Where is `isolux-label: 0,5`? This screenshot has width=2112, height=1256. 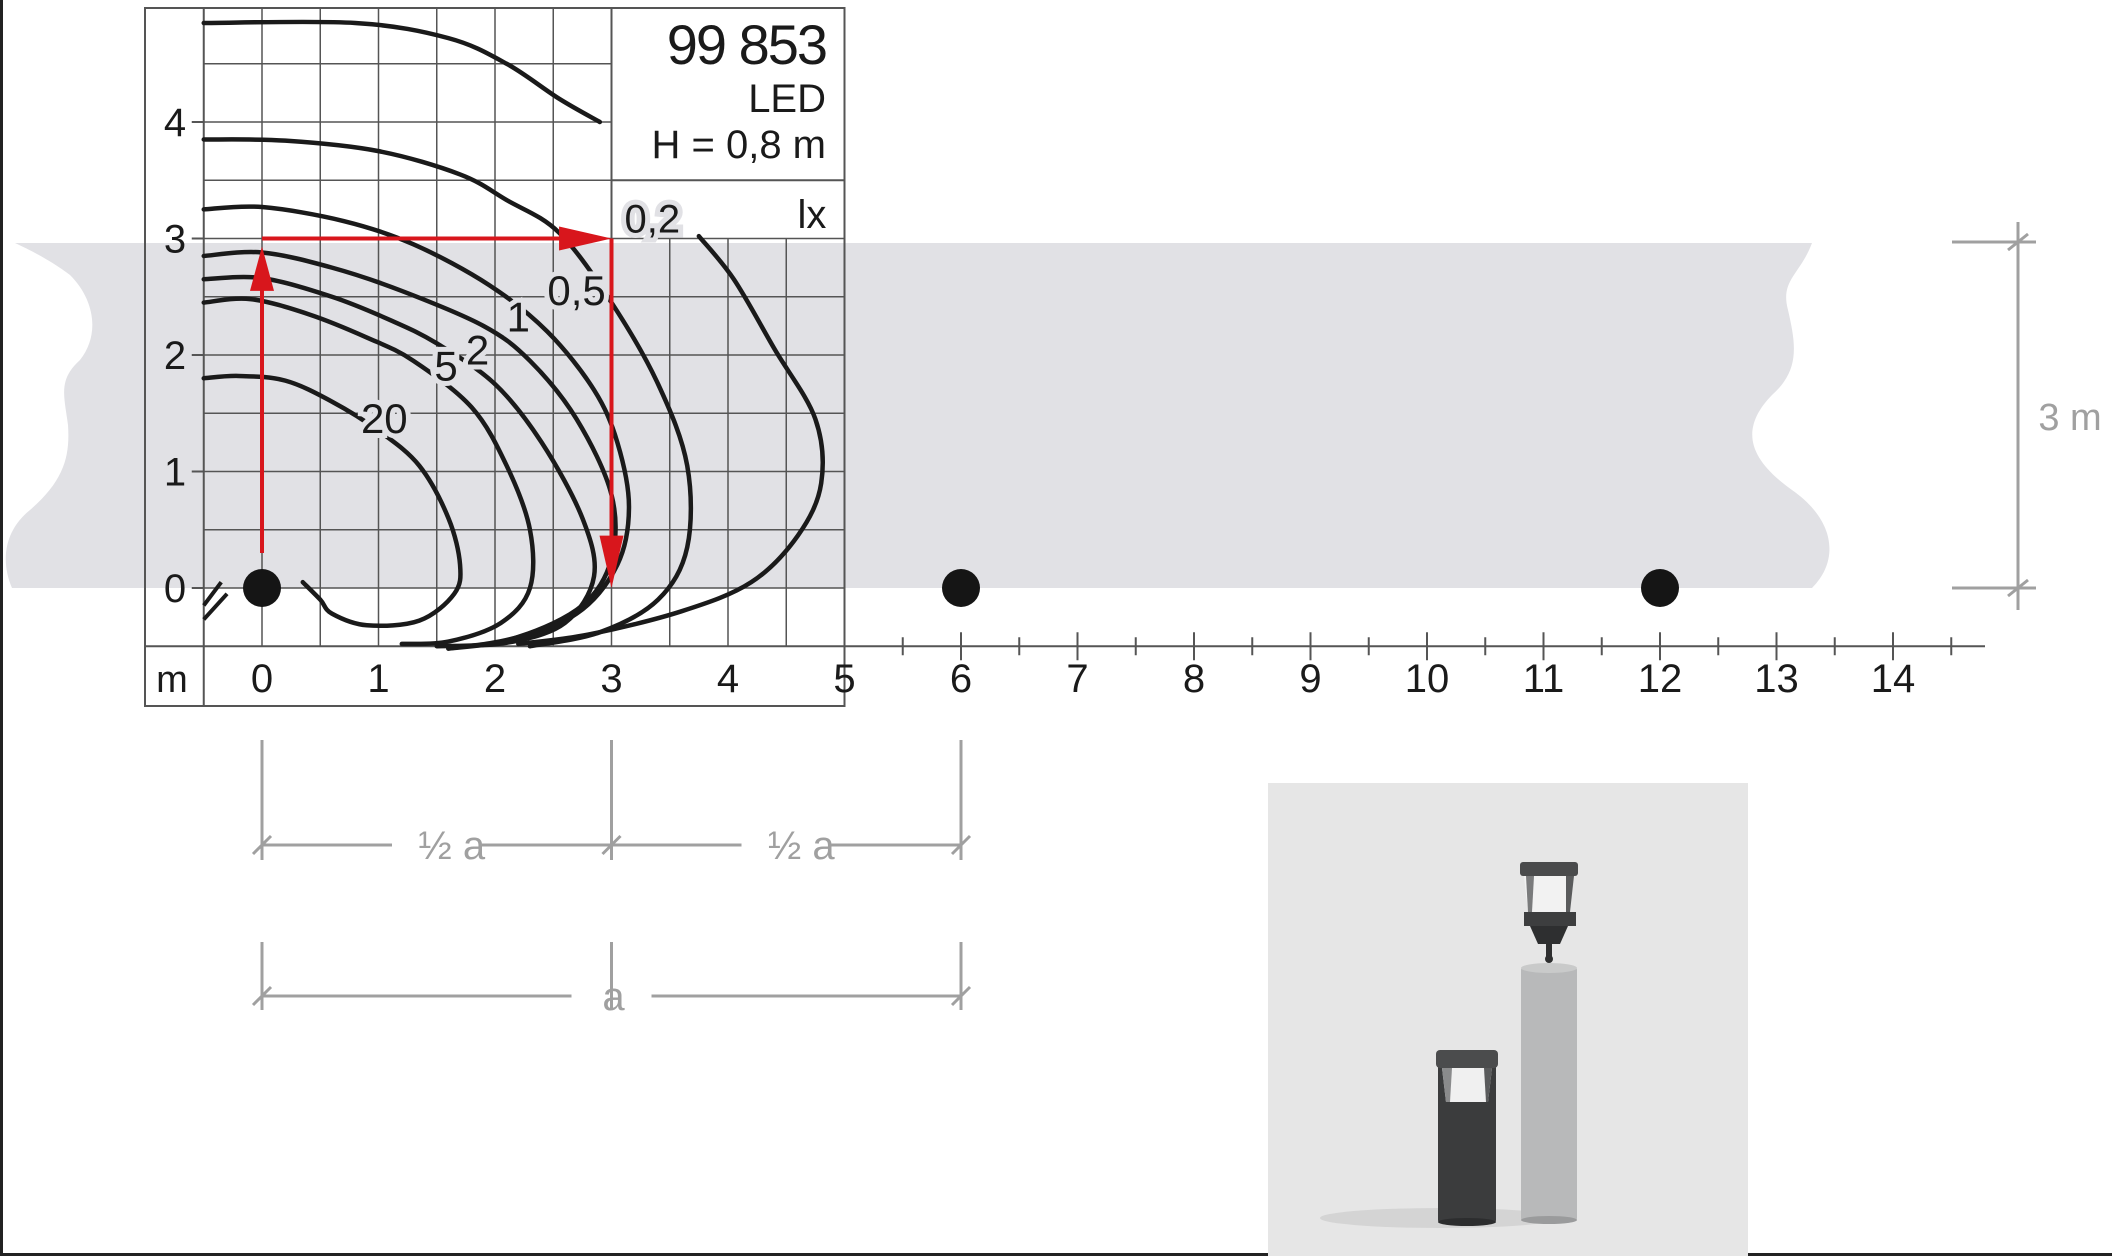 isolux-label: 0,5 is located at coordinates (576, 290).